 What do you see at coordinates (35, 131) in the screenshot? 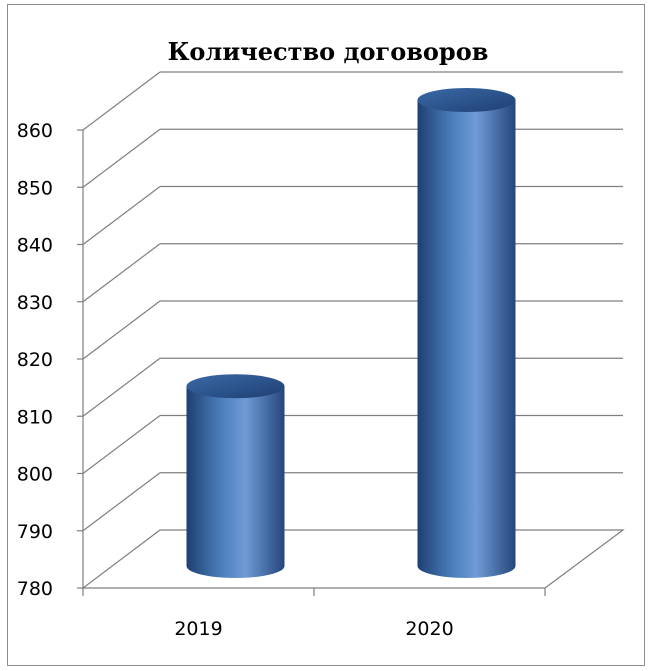
I see `y-tick-label-860: 860` at bounding box center [35, 131].